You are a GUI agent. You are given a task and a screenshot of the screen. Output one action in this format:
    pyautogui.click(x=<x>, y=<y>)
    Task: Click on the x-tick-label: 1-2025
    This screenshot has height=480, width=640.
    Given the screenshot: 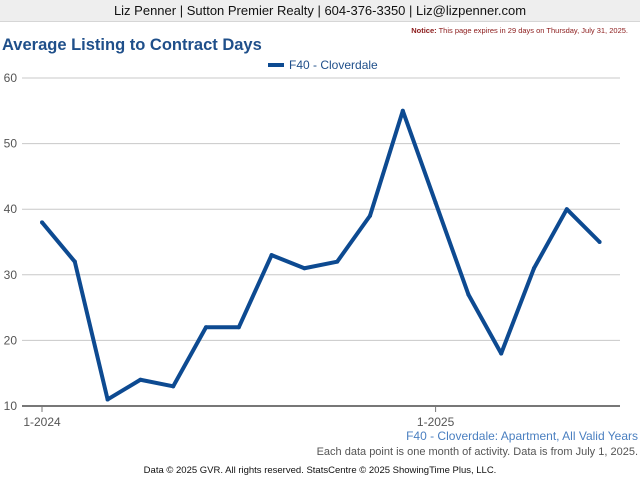 What is the action you would take?
    pyautogui.click(x=436, y=422)
    